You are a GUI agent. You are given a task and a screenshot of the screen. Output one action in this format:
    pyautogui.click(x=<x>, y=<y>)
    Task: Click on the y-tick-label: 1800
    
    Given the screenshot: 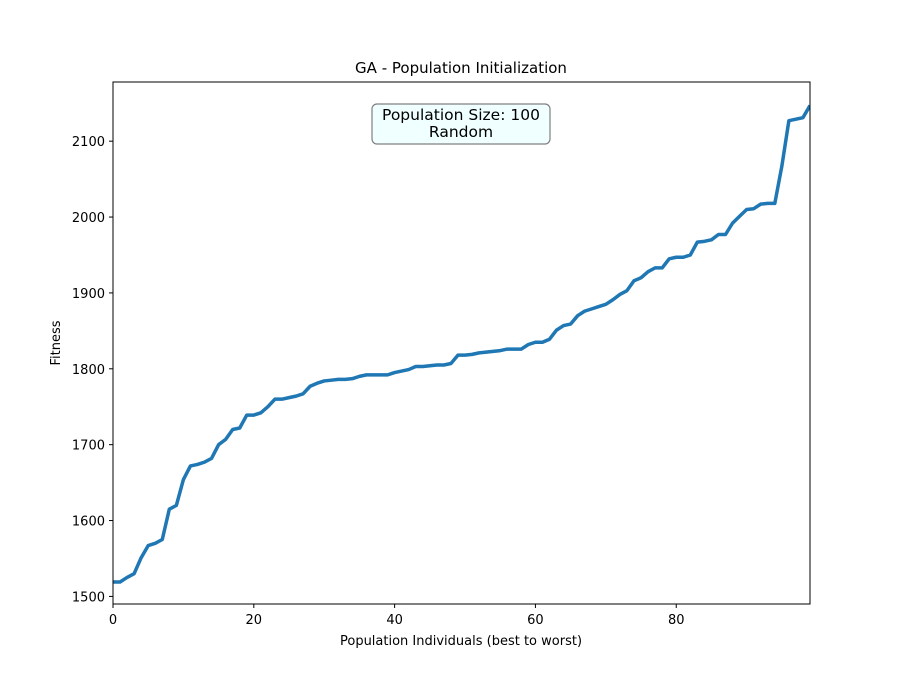 What is the action you would take?
    pyautogui.click(x=88, y=370)
    